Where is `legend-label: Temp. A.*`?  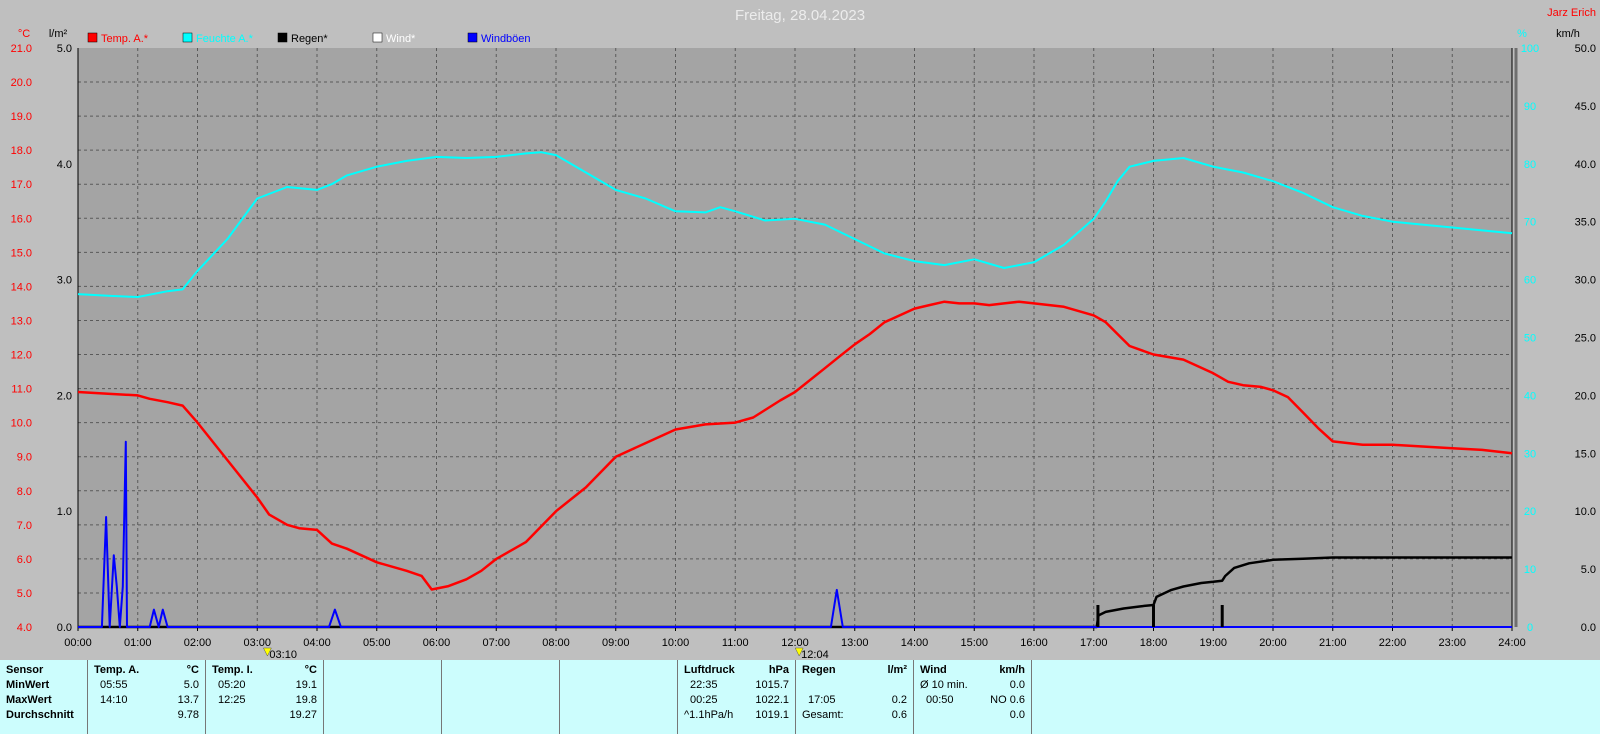 legend-label: Temp. A.* is located at coordinates (125, 39).